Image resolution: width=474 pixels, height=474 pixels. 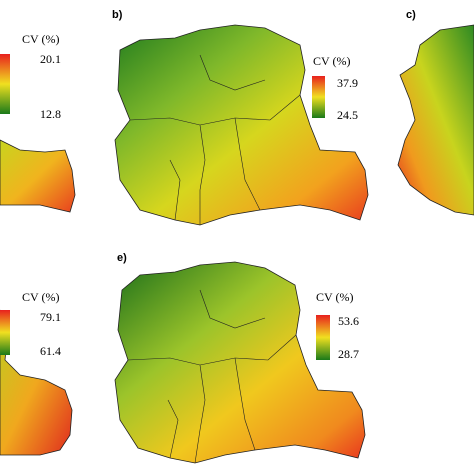 I want to click on panel-a: CV (%) 20.1 12.8, so click(x=38, y=122).